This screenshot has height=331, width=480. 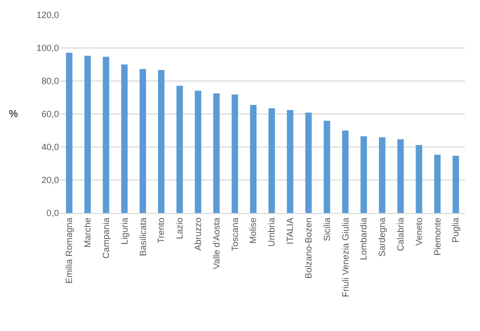 What do you see at coordinates (271, 232) in the screenshot?
I see `x-tick-label: Umbria` at bounding box center [271, 232].